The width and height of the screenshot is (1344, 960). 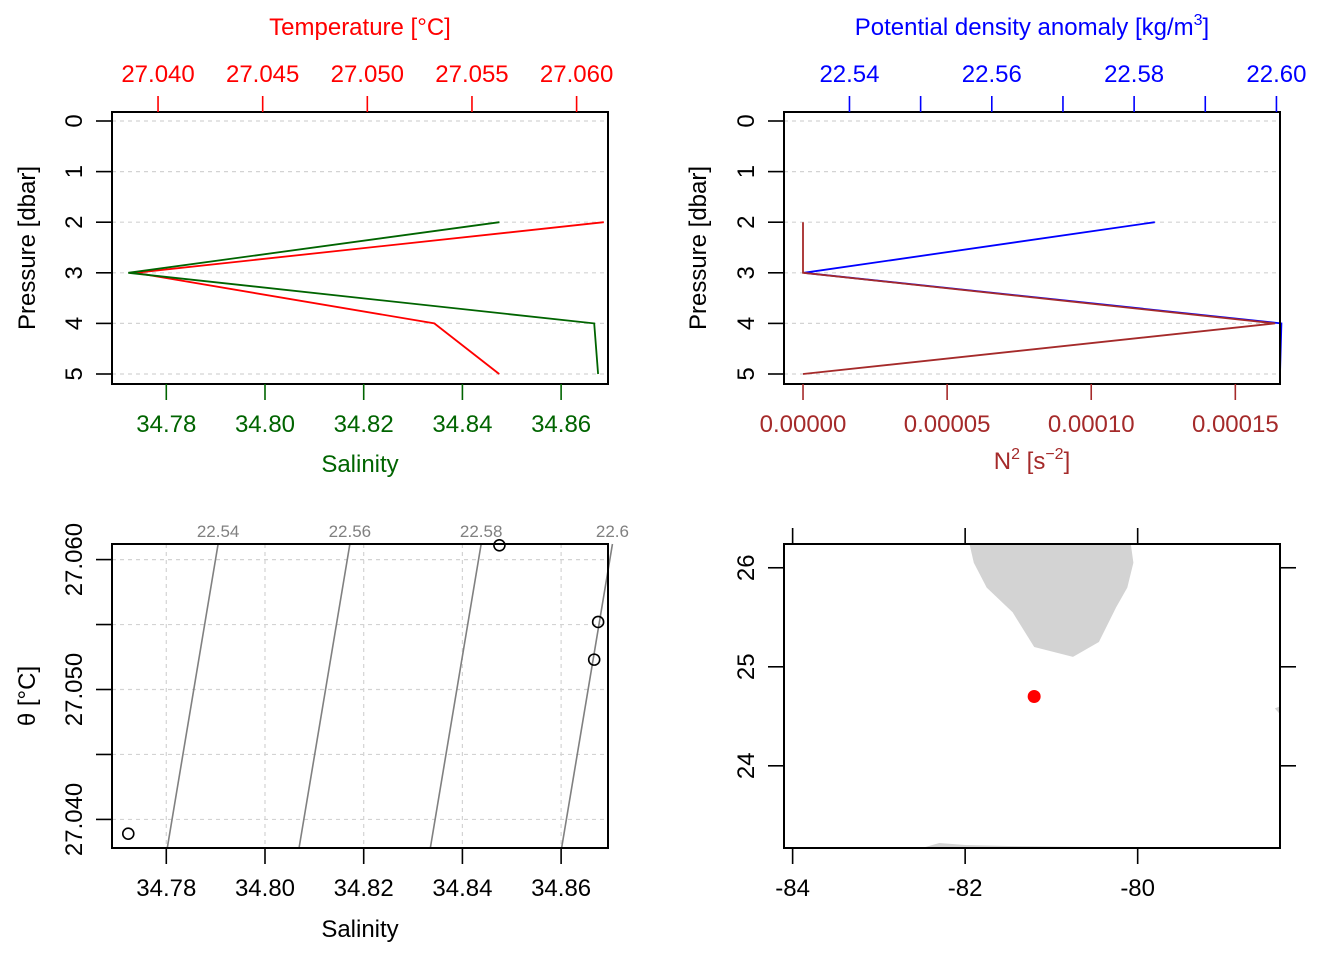 What do you see at coordinates (792, 888) in the screenshot?
I see `longitude-tick-label: -84` at bounding box center [792, 888].